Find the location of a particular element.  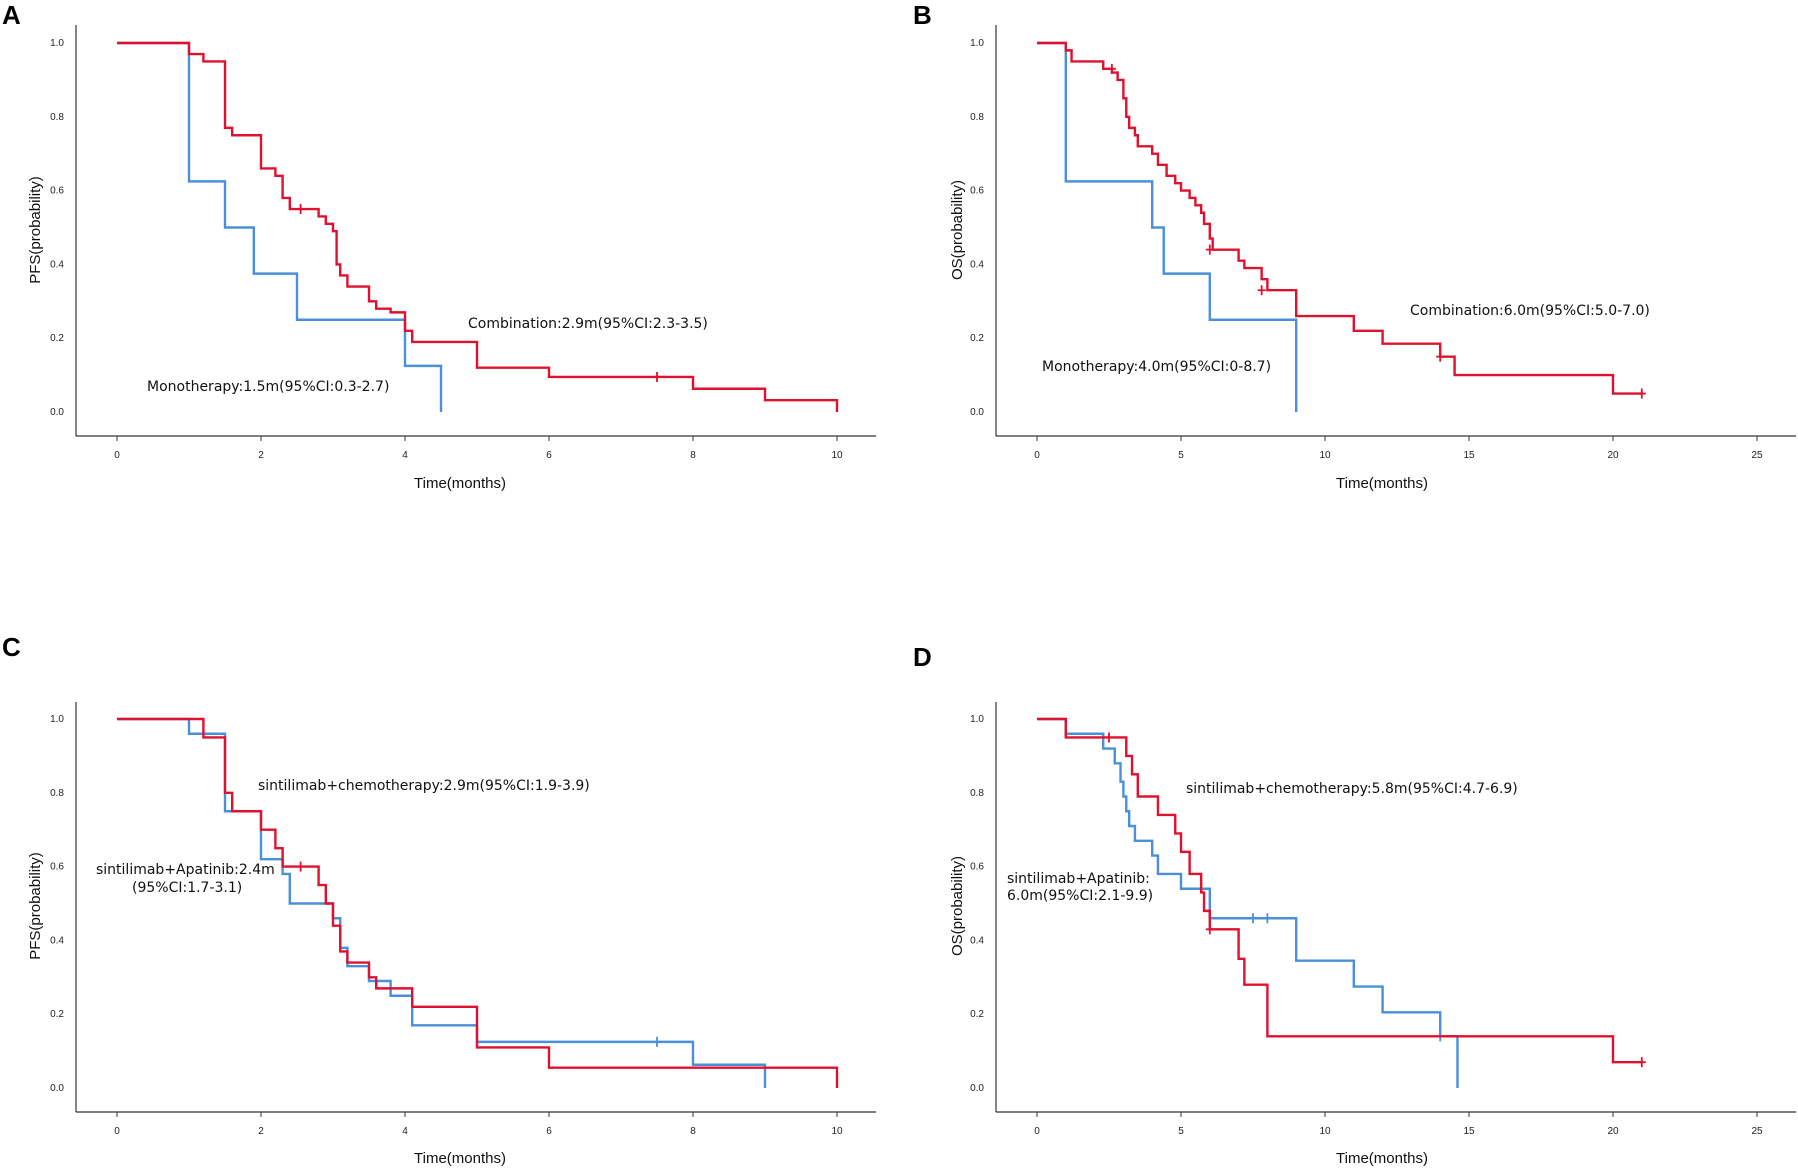

panel-a-xtick-label: 2 is located at coordinates (261, 455).